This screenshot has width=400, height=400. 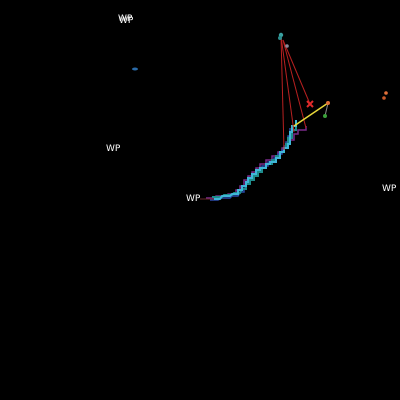 I want to click on far-right-marker-a, so click(x=386, y=93).